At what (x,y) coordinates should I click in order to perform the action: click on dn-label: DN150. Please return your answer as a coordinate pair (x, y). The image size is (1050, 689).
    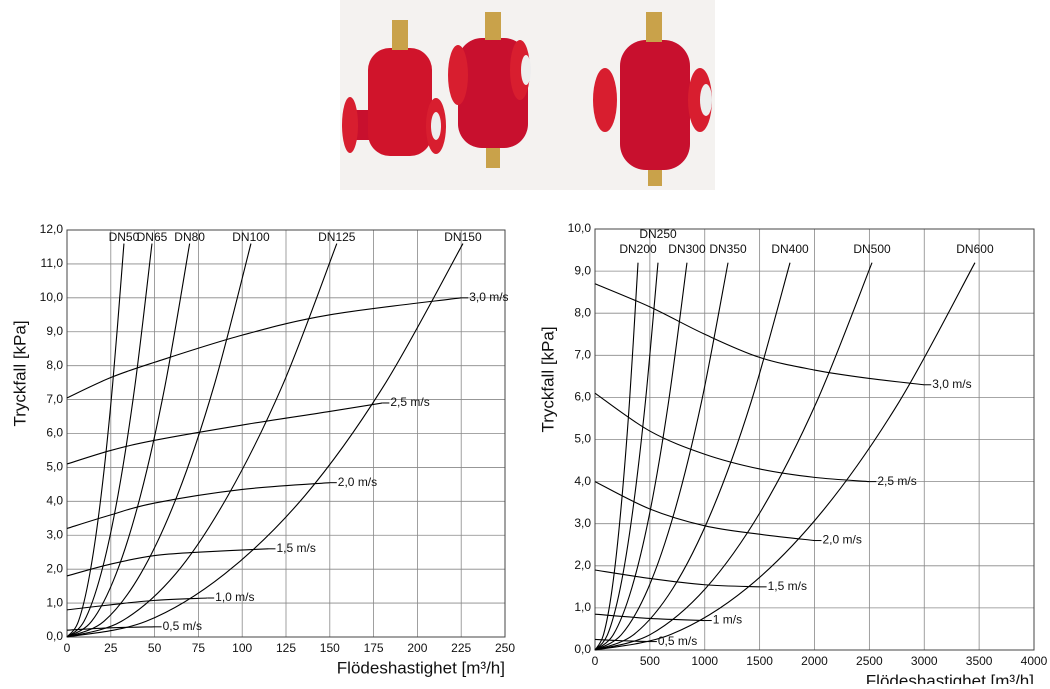
    Looking at the image, I should click on (463, 237).